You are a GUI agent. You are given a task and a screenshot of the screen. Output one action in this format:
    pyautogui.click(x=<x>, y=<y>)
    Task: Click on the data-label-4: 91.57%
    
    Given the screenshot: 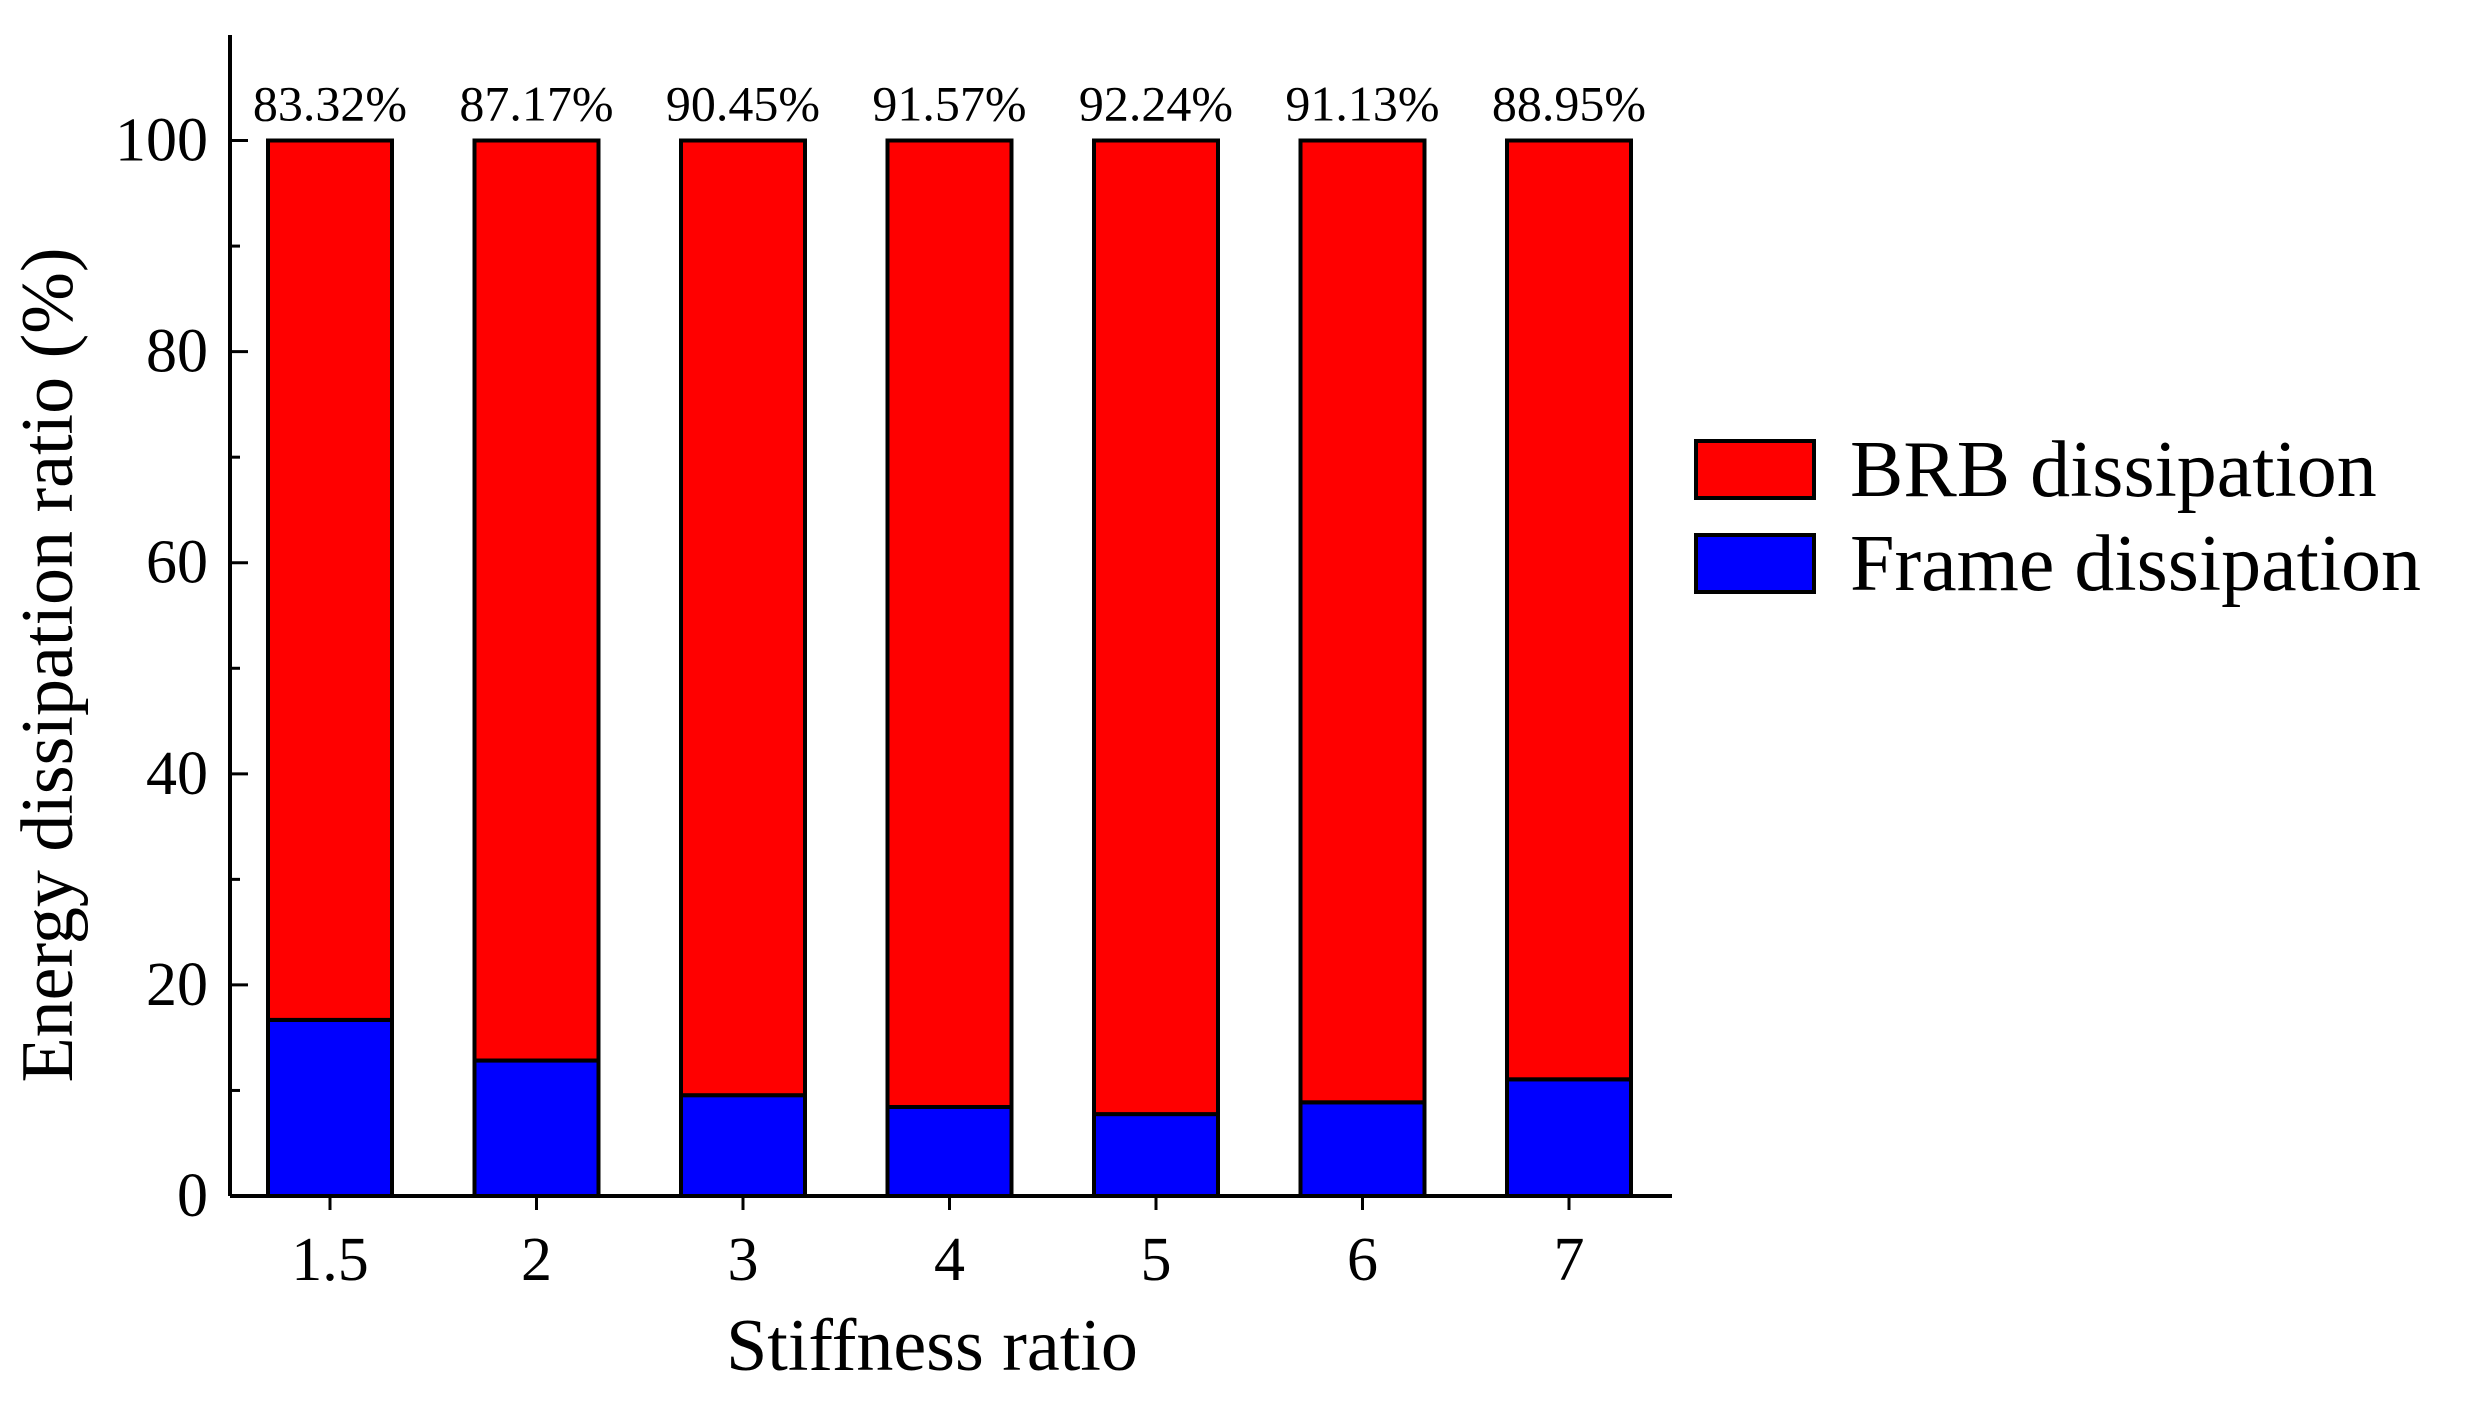 What is the action you would take?
    pyautogui.click(x=949, y=104)
    